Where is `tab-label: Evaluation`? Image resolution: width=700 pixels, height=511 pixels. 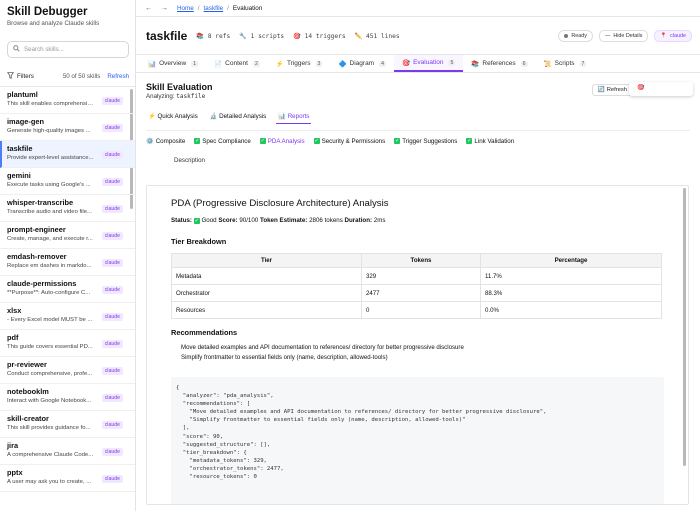
tab-label: Evaluation is located at coordinates (428, 62).